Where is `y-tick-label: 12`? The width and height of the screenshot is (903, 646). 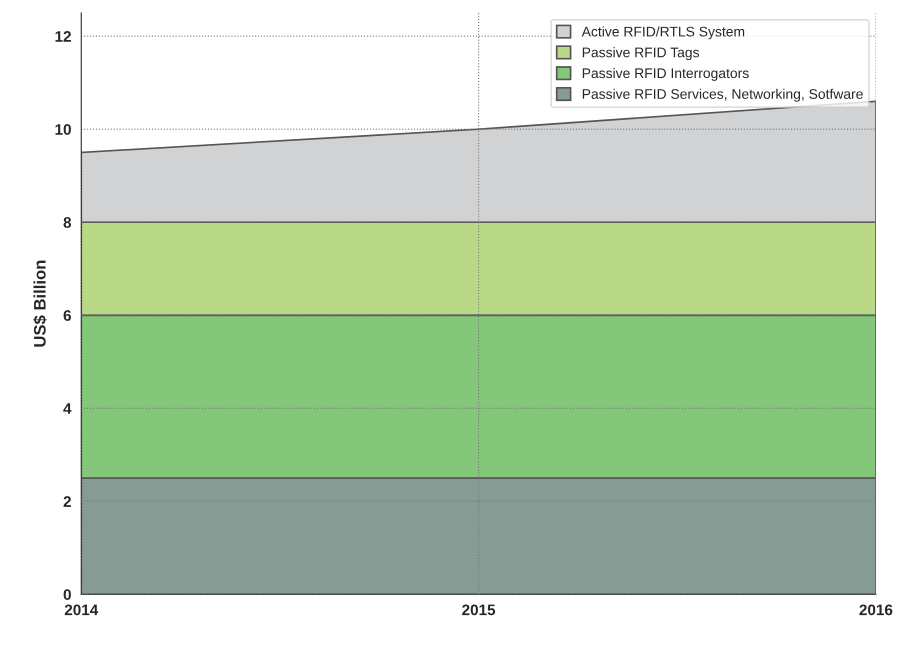
y-tick-label: 12 is located at coordinates (63, 36).